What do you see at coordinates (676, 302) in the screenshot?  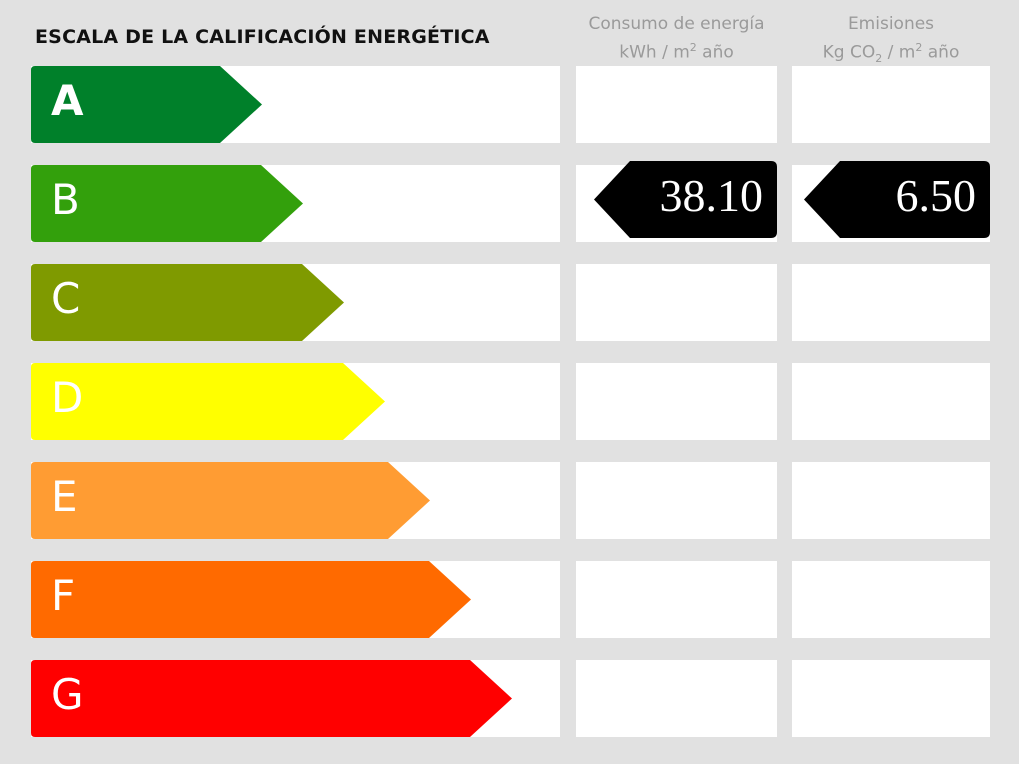 I see `energy-cell-c` at bounding box center [676, 302].